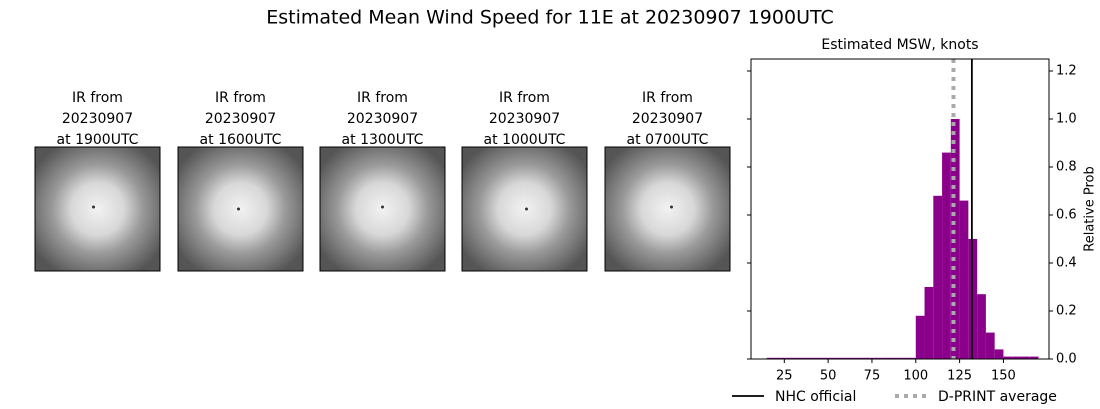  I want to click on panel-title: at 1600UTC, so click(241, 140).